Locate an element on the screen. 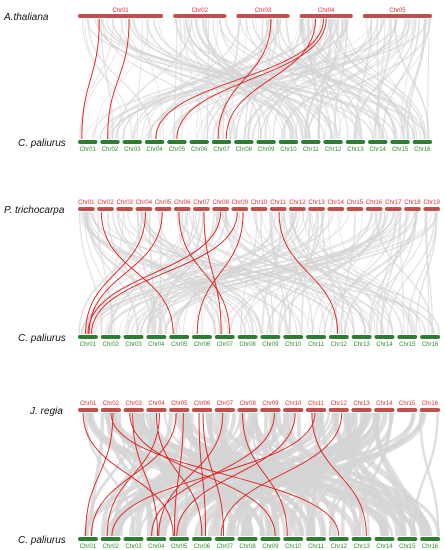 This screenshot has height=550, width=445. top-chromosome-label: Chr17 is located at coordinates (393, 203).